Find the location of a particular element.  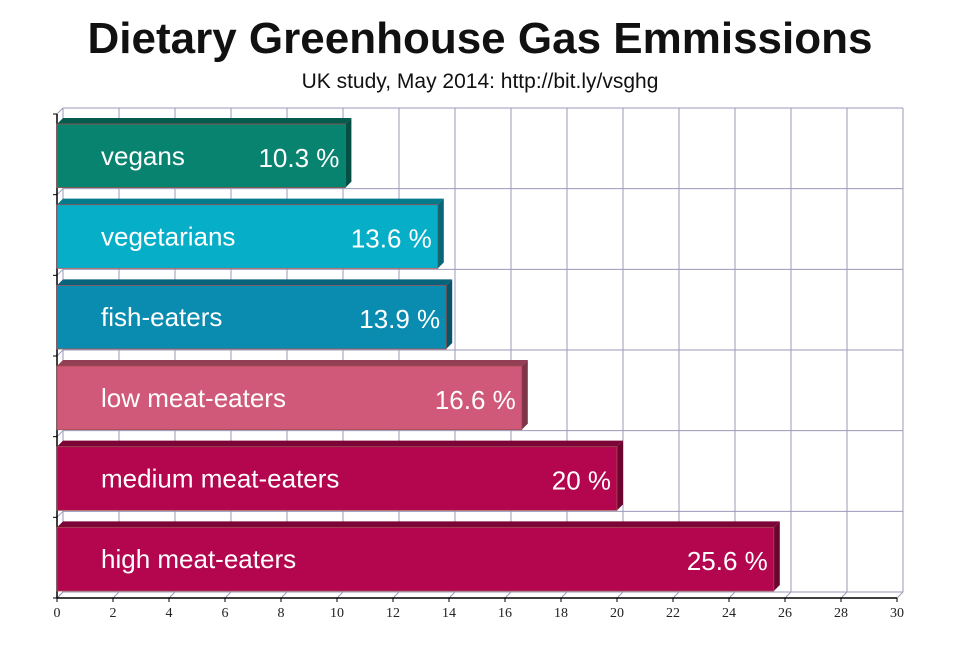

x-tick-label: 28 is located at coordinates (841, 613).